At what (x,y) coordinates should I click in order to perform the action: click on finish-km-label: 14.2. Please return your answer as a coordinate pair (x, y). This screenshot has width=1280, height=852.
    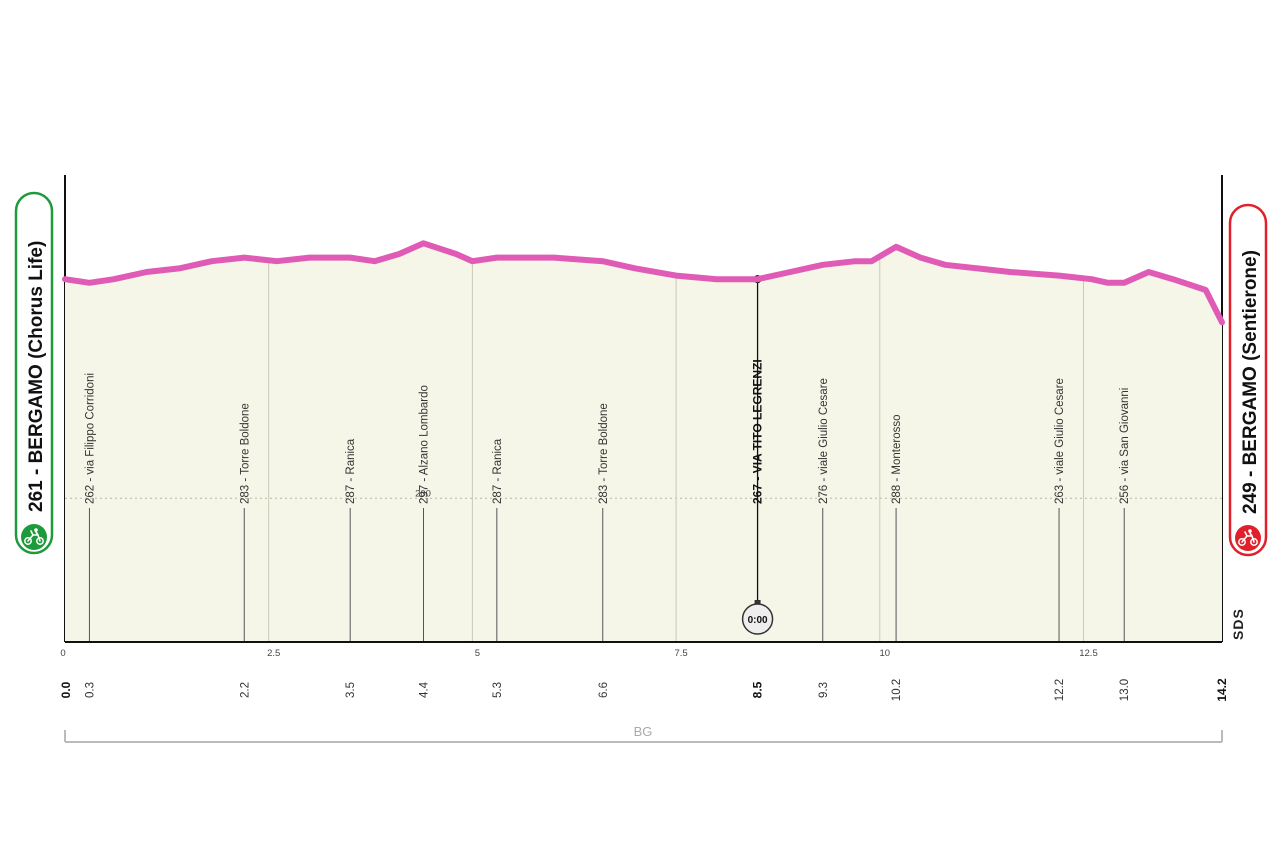
    Looking at the image, I should click on (1222, 690).